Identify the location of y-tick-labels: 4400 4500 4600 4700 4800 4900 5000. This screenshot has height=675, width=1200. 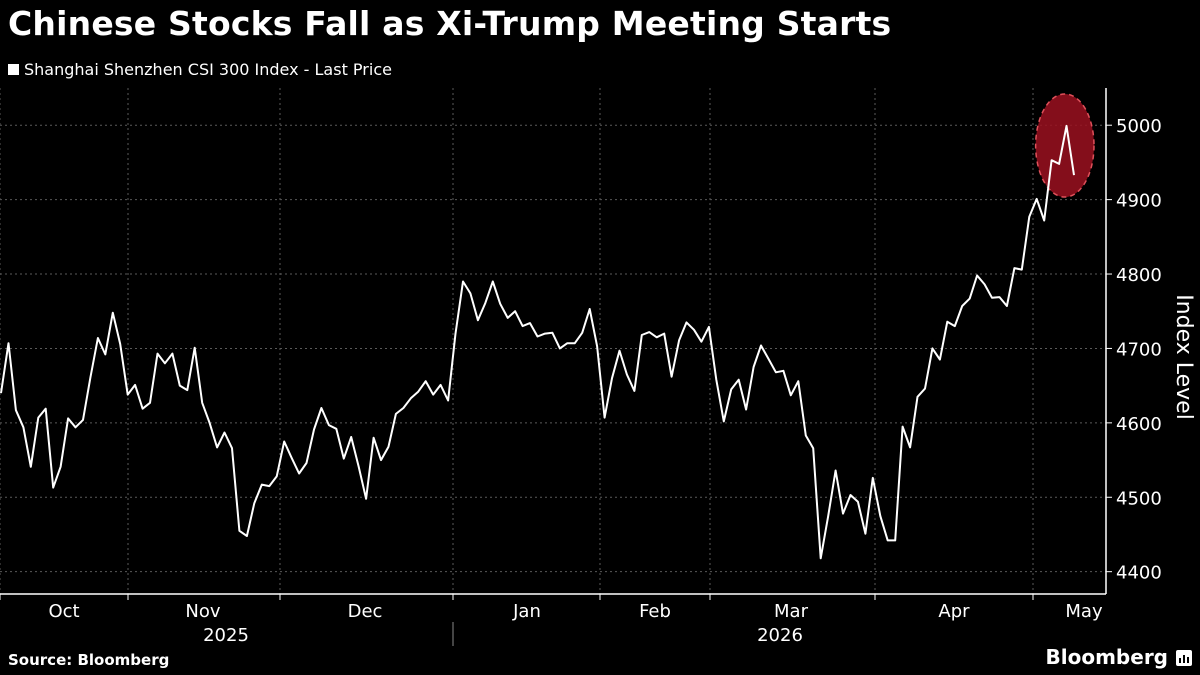
(1139, 349).